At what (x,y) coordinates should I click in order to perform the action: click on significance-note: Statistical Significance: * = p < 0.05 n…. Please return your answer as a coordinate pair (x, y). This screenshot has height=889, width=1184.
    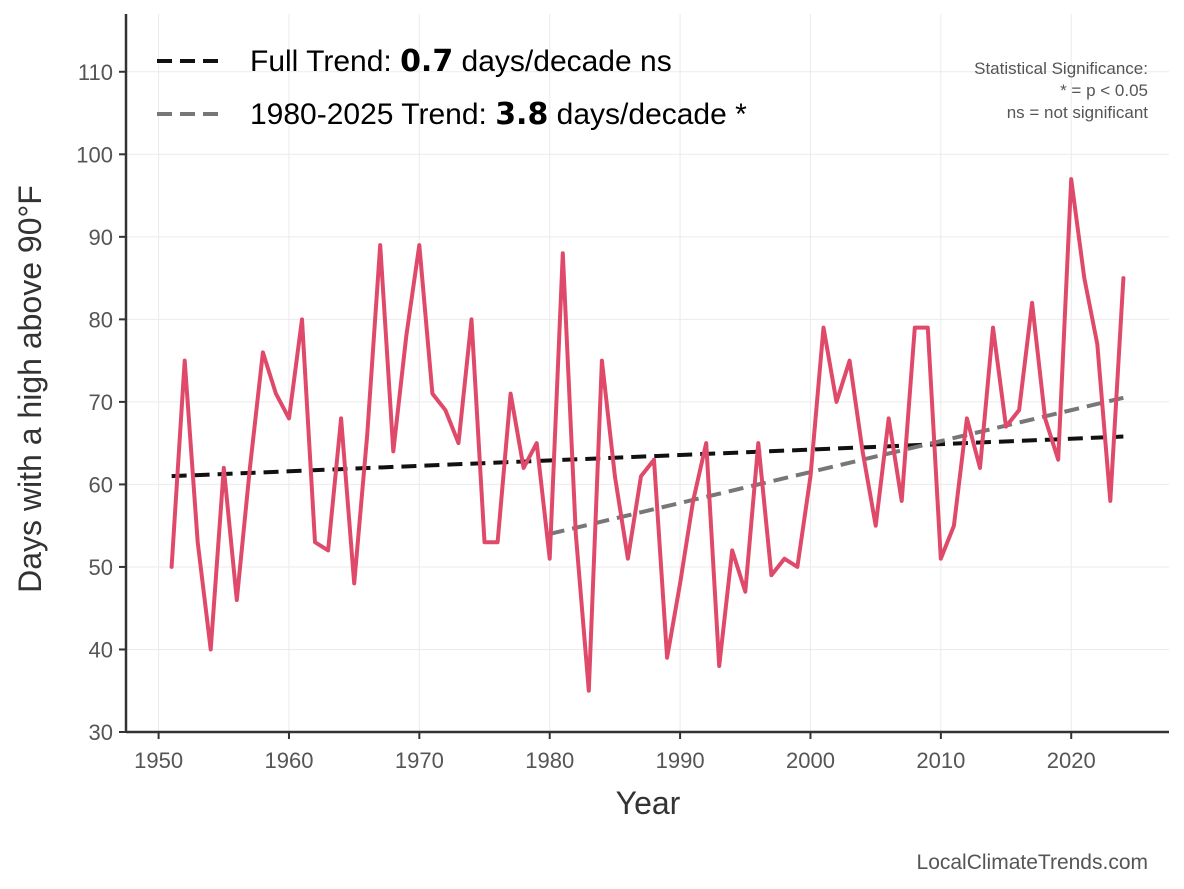
    Looking at the image, I should click on (1061, 90).